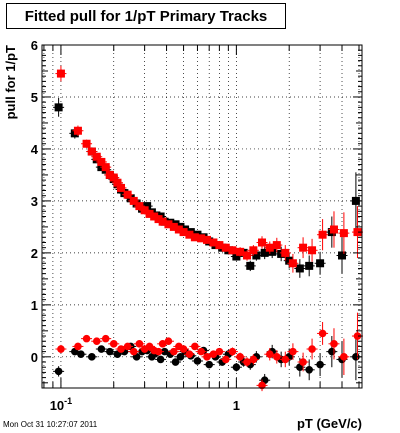 This screenshot has width=400, height=433. Describe the element at coordinates (34, 45) in the screenshot. I see `y-tick-label: 6` at that location.